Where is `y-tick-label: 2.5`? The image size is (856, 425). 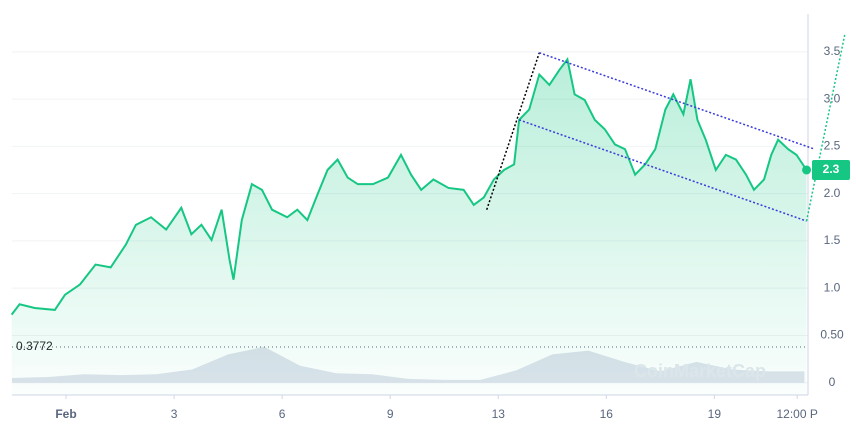
y-tick-label: 2.5 is located at coordinates (832, 146).